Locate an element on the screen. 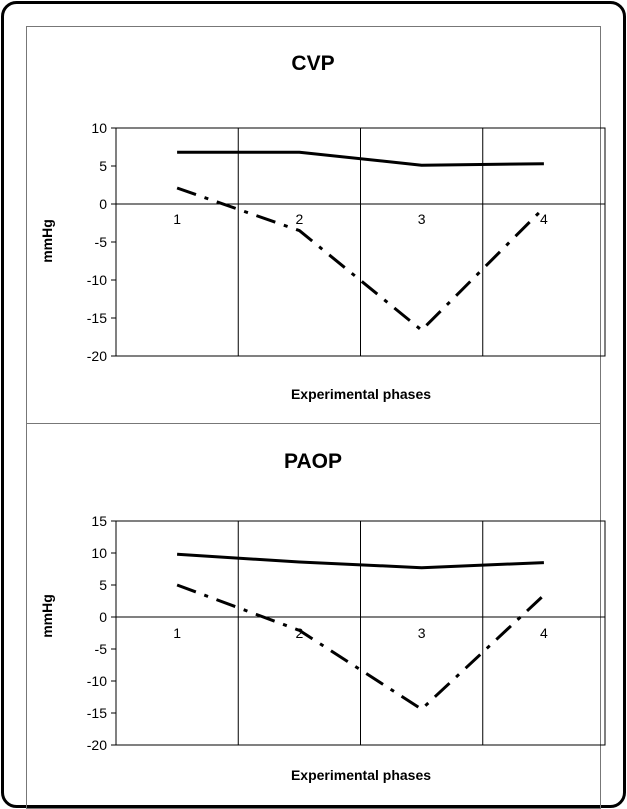 The height and width of the screenshot is (809, 627). chart-title: PAOP is located at coordinates (313, 461).